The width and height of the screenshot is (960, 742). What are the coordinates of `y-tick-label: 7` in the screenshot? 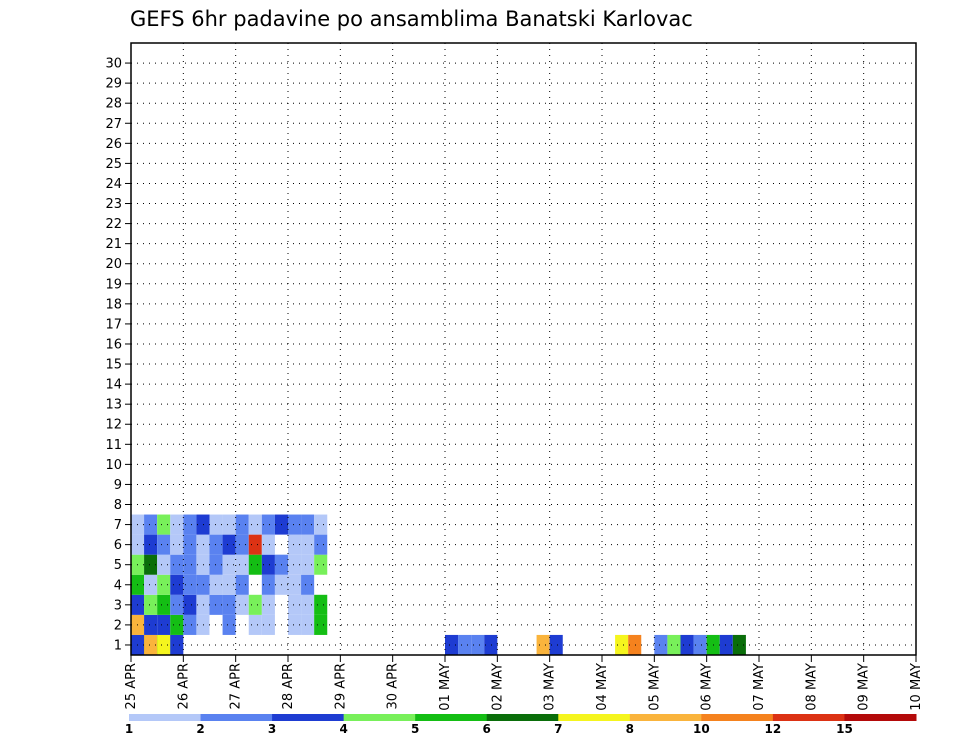 It's located at (118, 525).